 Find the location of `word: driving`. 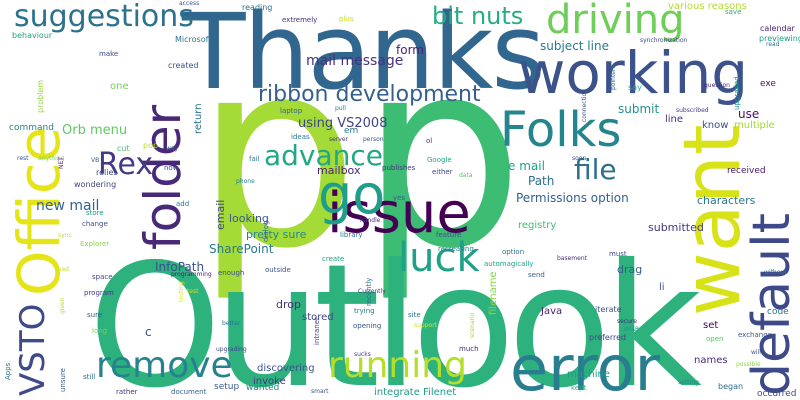

word: driving is located at coordinates (615, 21).